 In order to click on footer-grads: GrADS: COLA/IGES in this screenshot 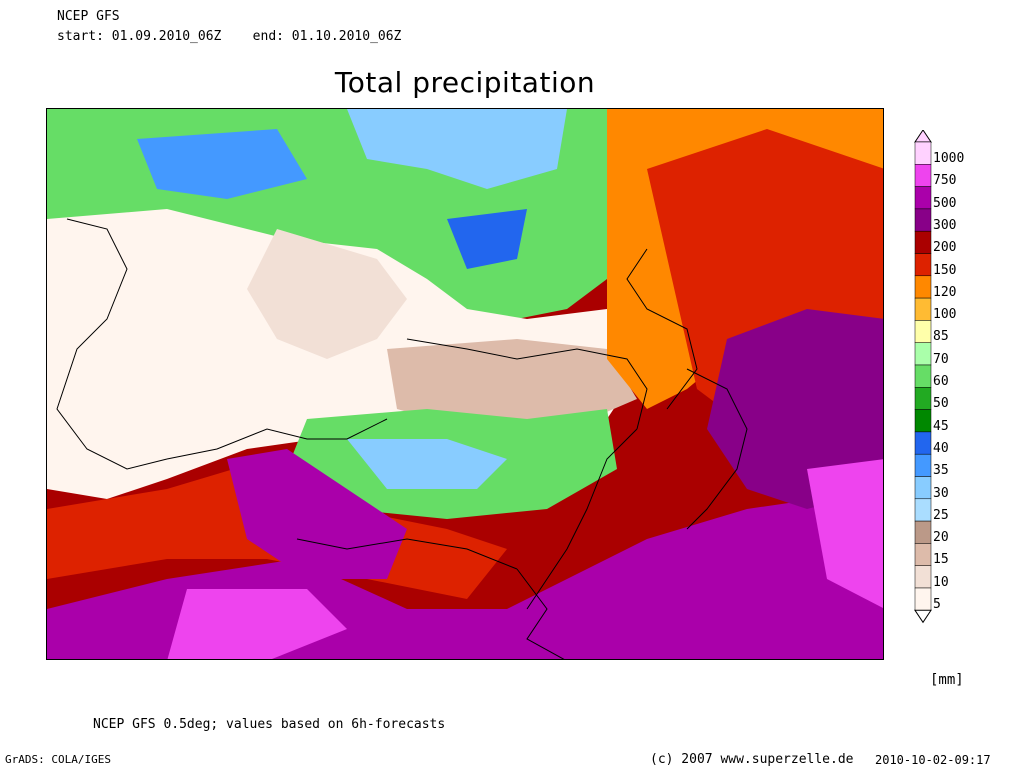, I will do `click(58, 759)`.